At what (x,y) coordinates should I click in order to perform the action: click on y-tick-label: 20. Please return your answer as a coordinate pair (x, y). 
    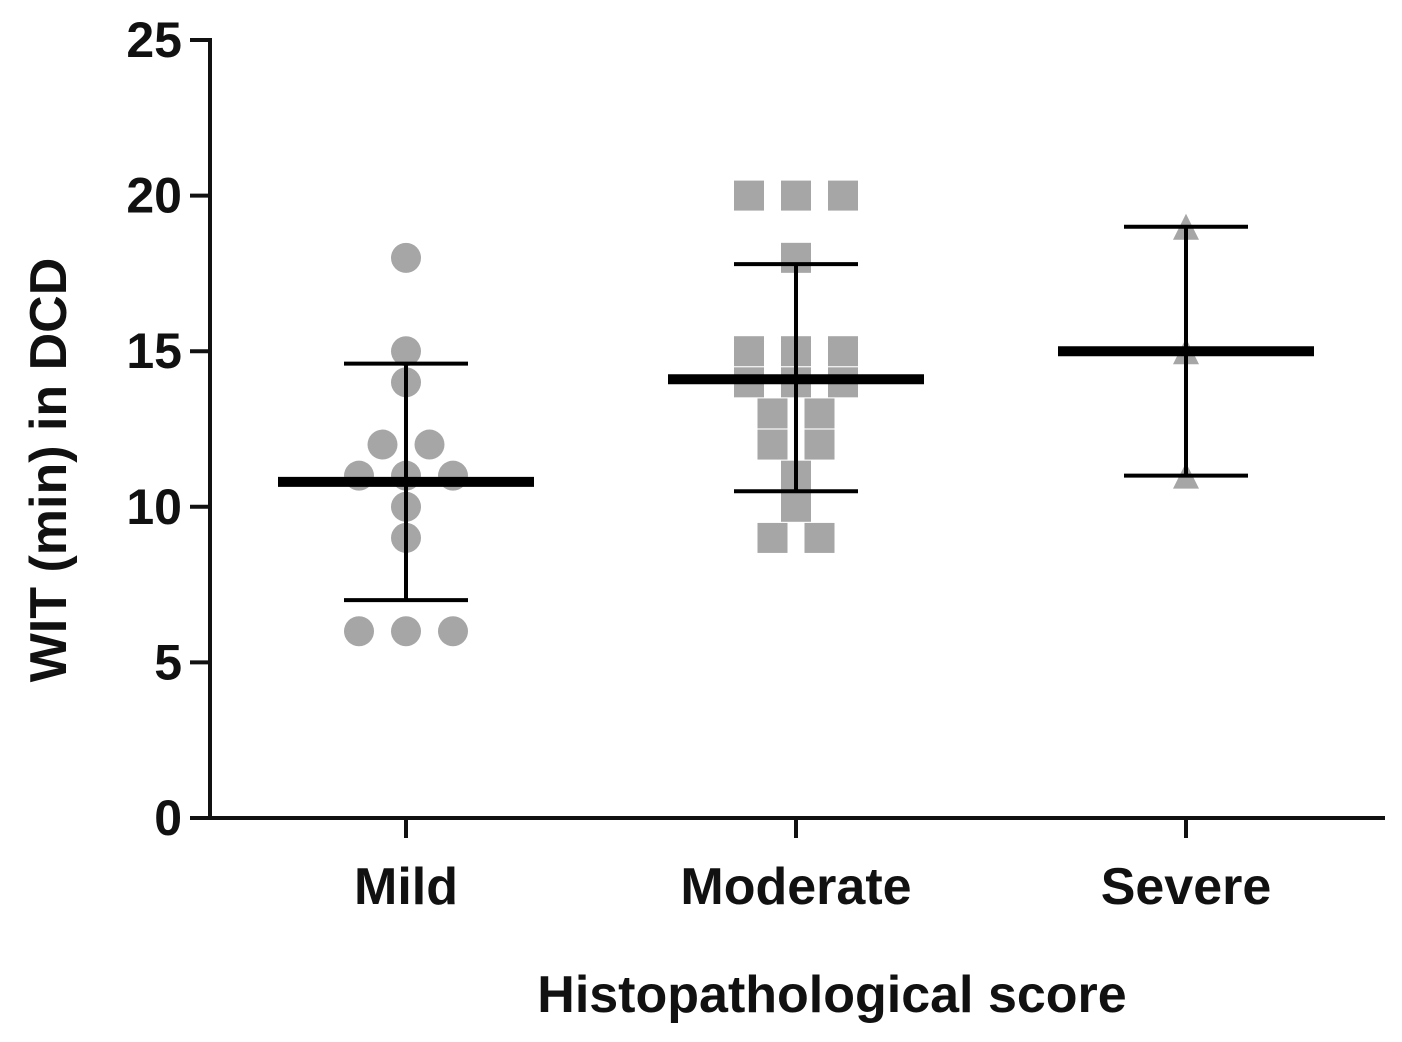
    Looking at the image, I should click on (154, 196).